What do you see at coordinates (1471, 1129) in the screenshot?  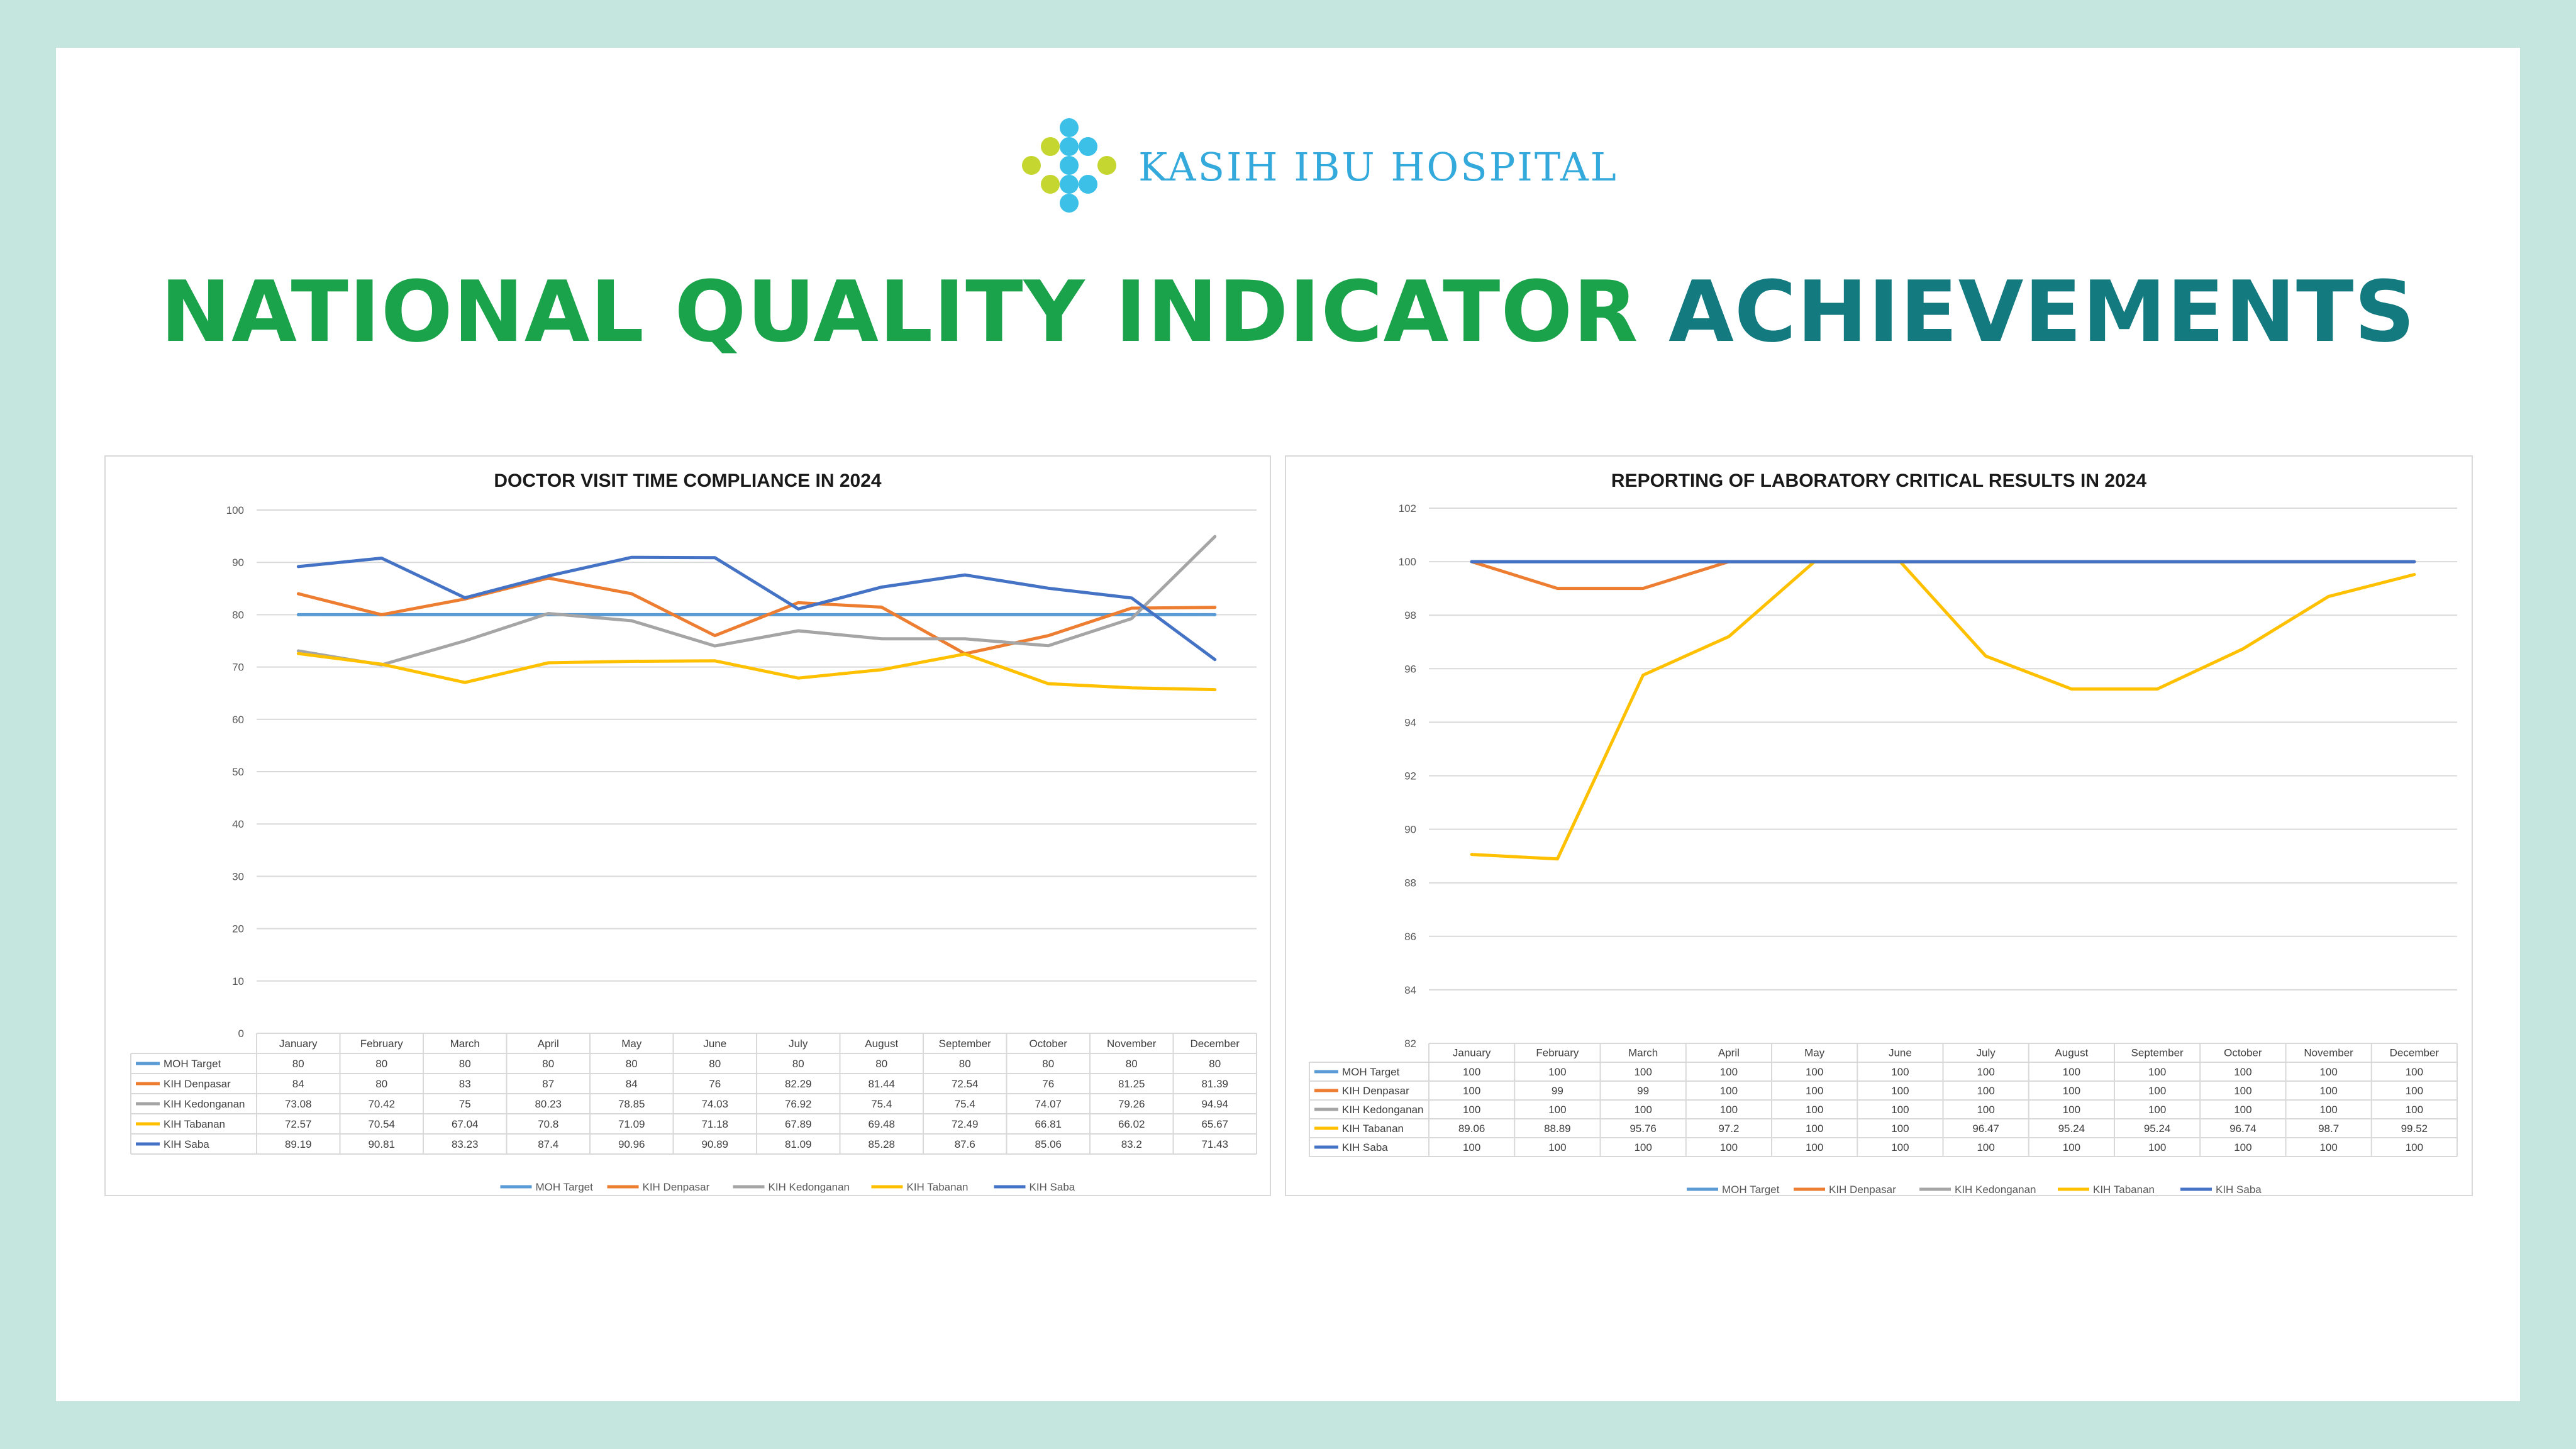 I see `table-cell: 89.06` at bounding box center [1471, 1129].